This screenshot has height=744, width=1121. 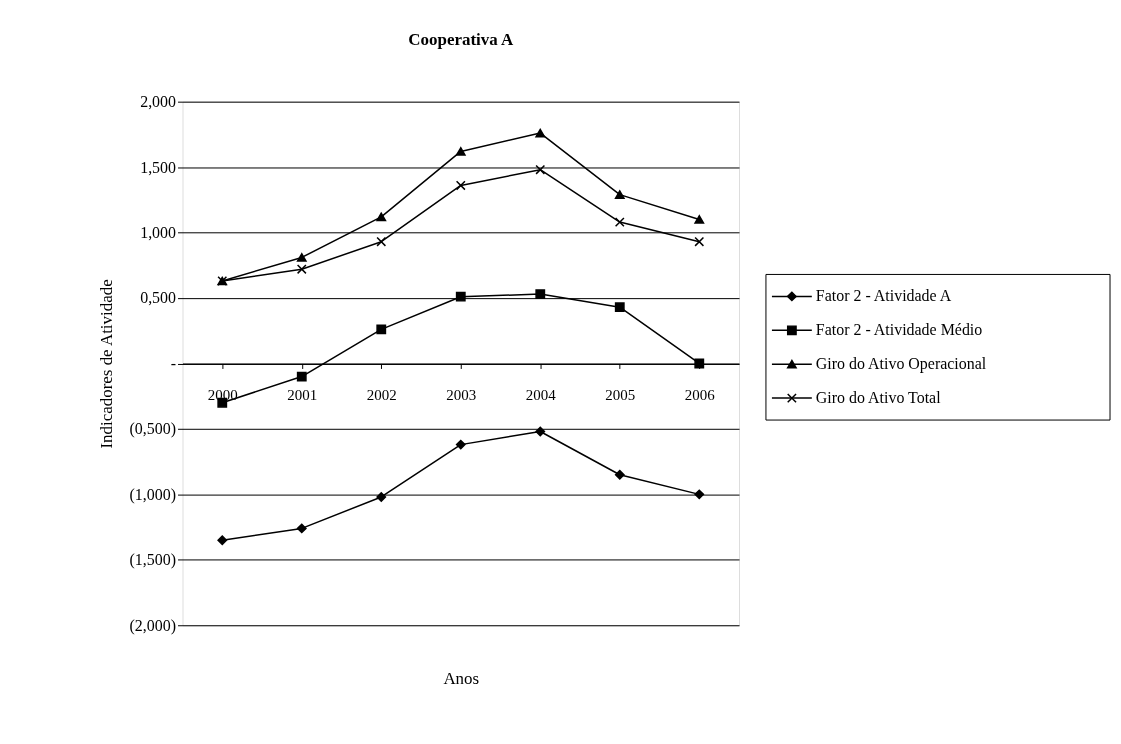 I want to click on y-tick-label: (1,000), so click(x=153, y=494).